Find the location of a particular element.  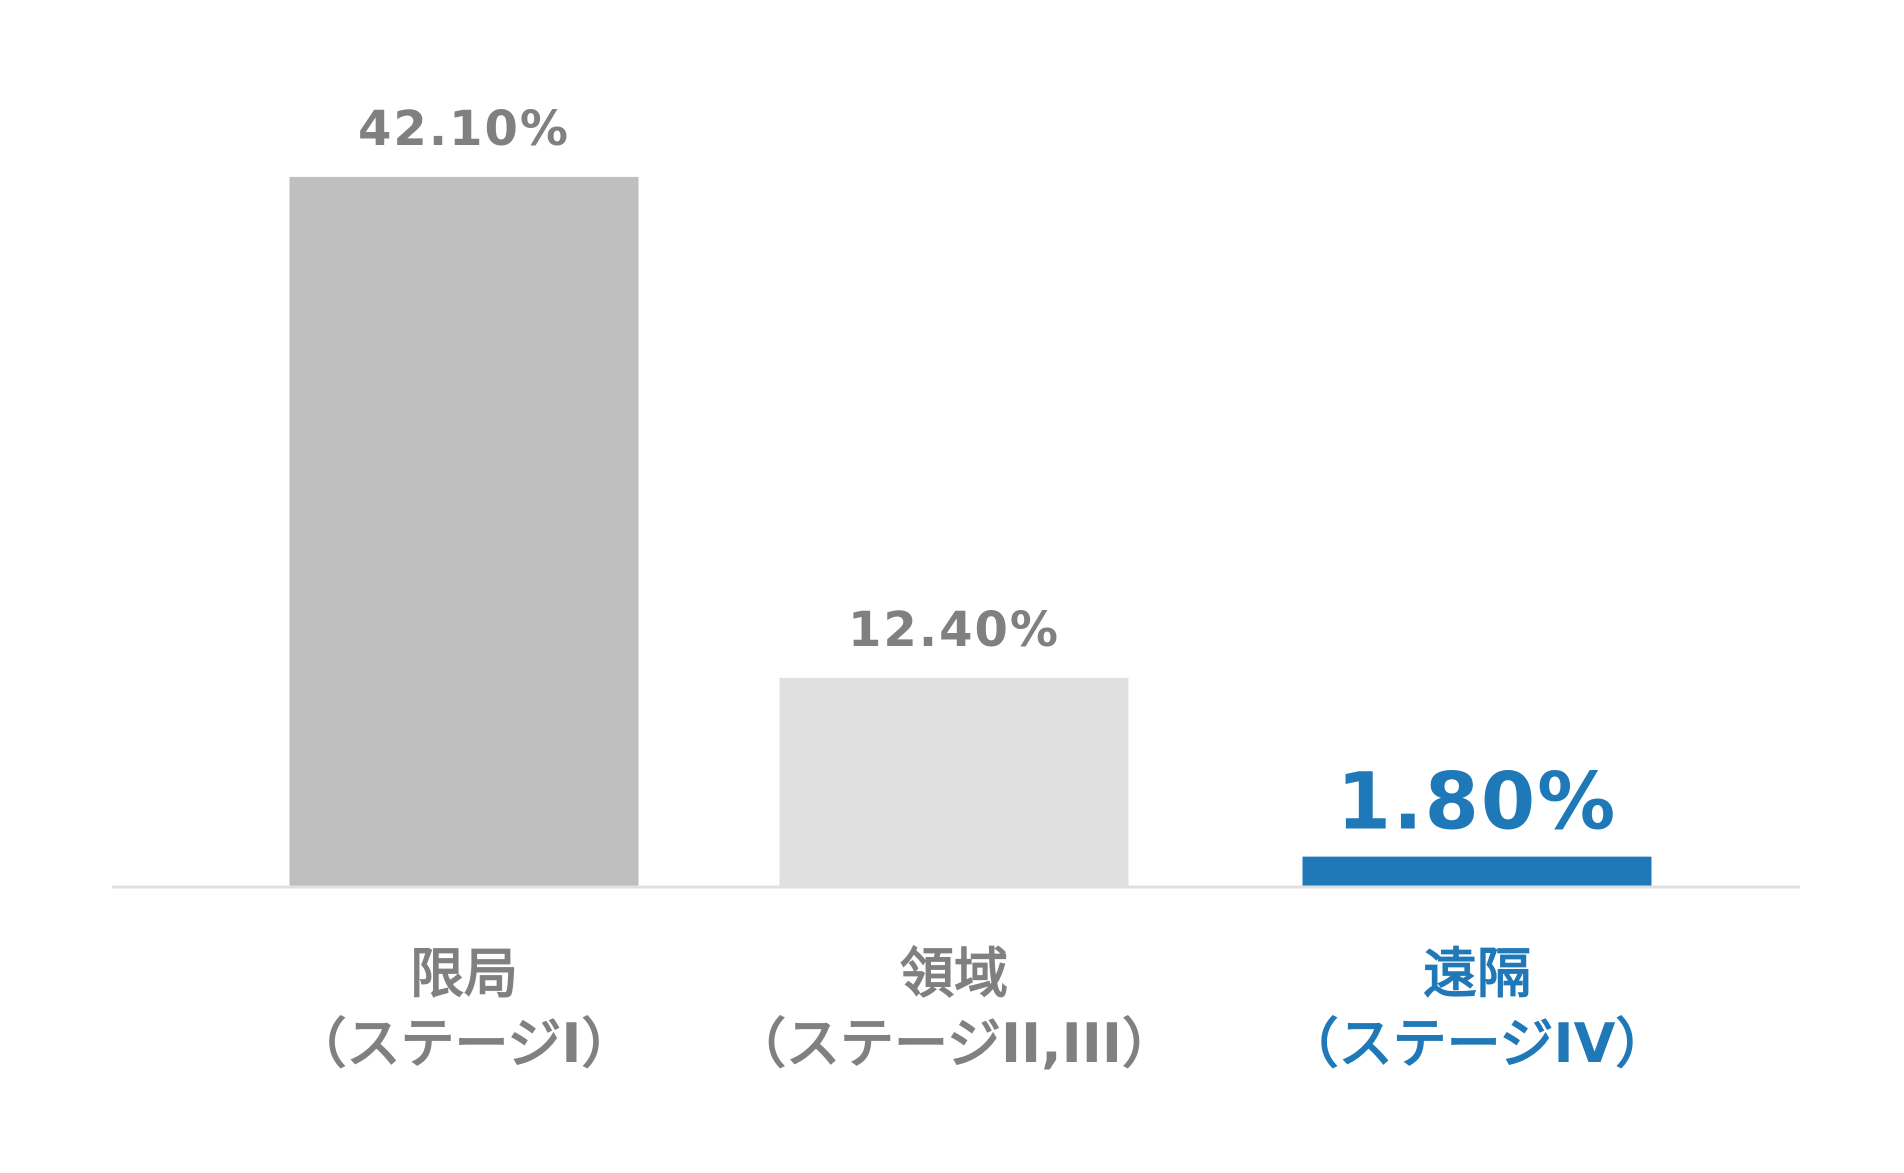

category-label: （ステージIV） is located at coordinates (1477, 1043).